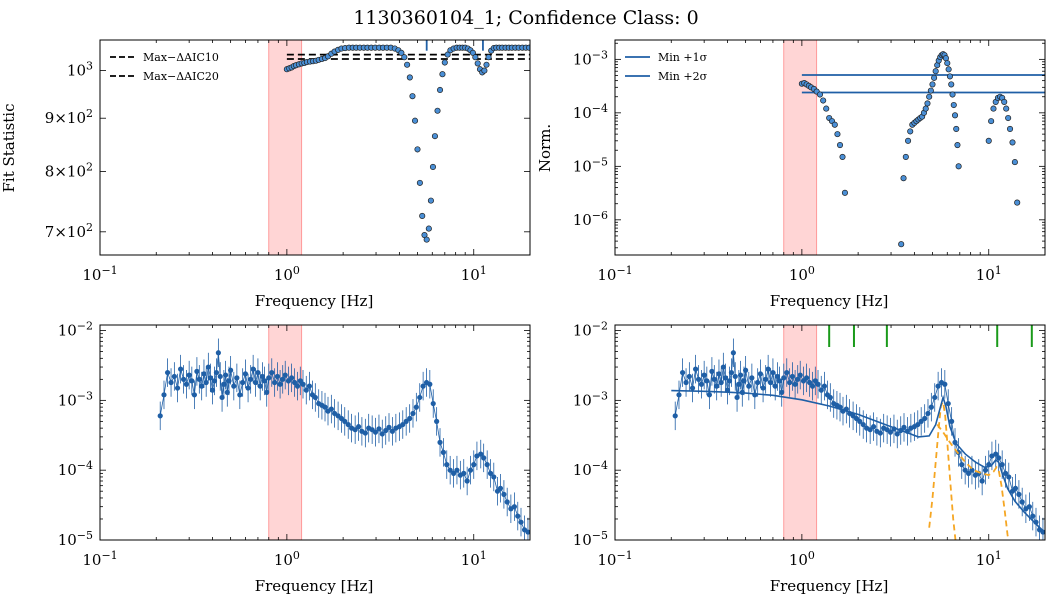 The width and height of the screenshot is (1052, 602). Describe the element at coordinates (829, 586) in the screenshot. I see `x-axis-label-bottom-right: Frequency [Hz]` at that location.